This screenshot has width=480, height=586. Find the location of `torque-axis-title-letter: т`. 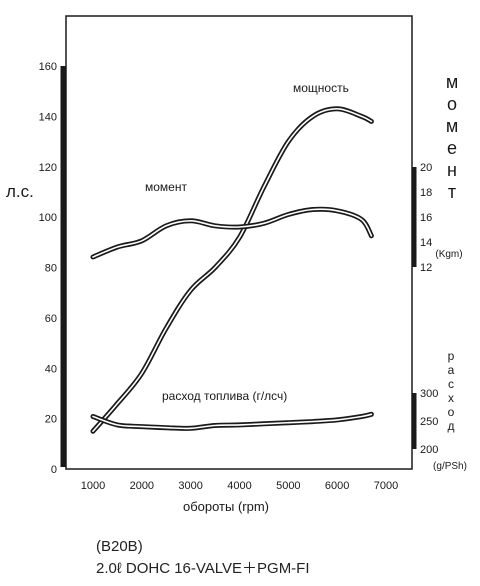

torque-axis-title-letter: т is located at coordinates (452, 192).